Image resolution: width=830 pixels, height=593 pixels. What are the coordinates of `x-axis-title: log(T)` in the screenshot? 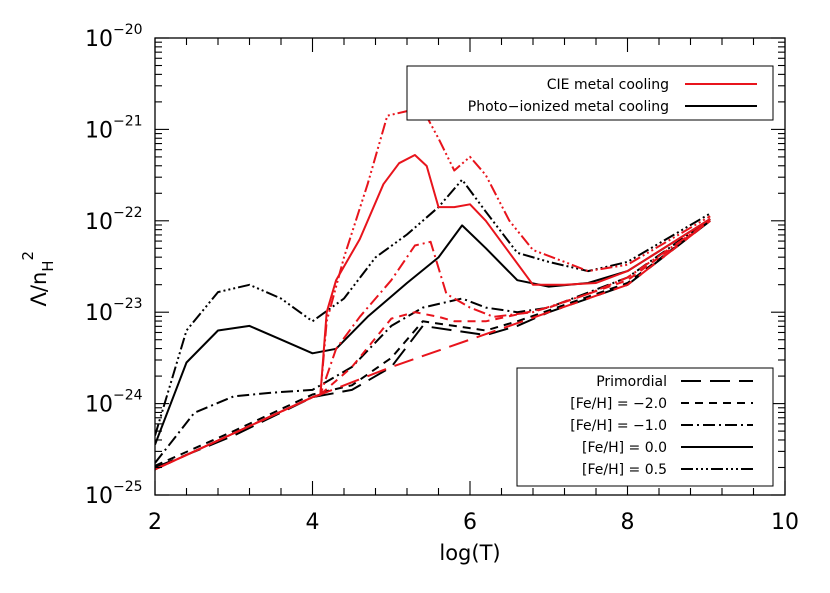 It's located at (469, 553).